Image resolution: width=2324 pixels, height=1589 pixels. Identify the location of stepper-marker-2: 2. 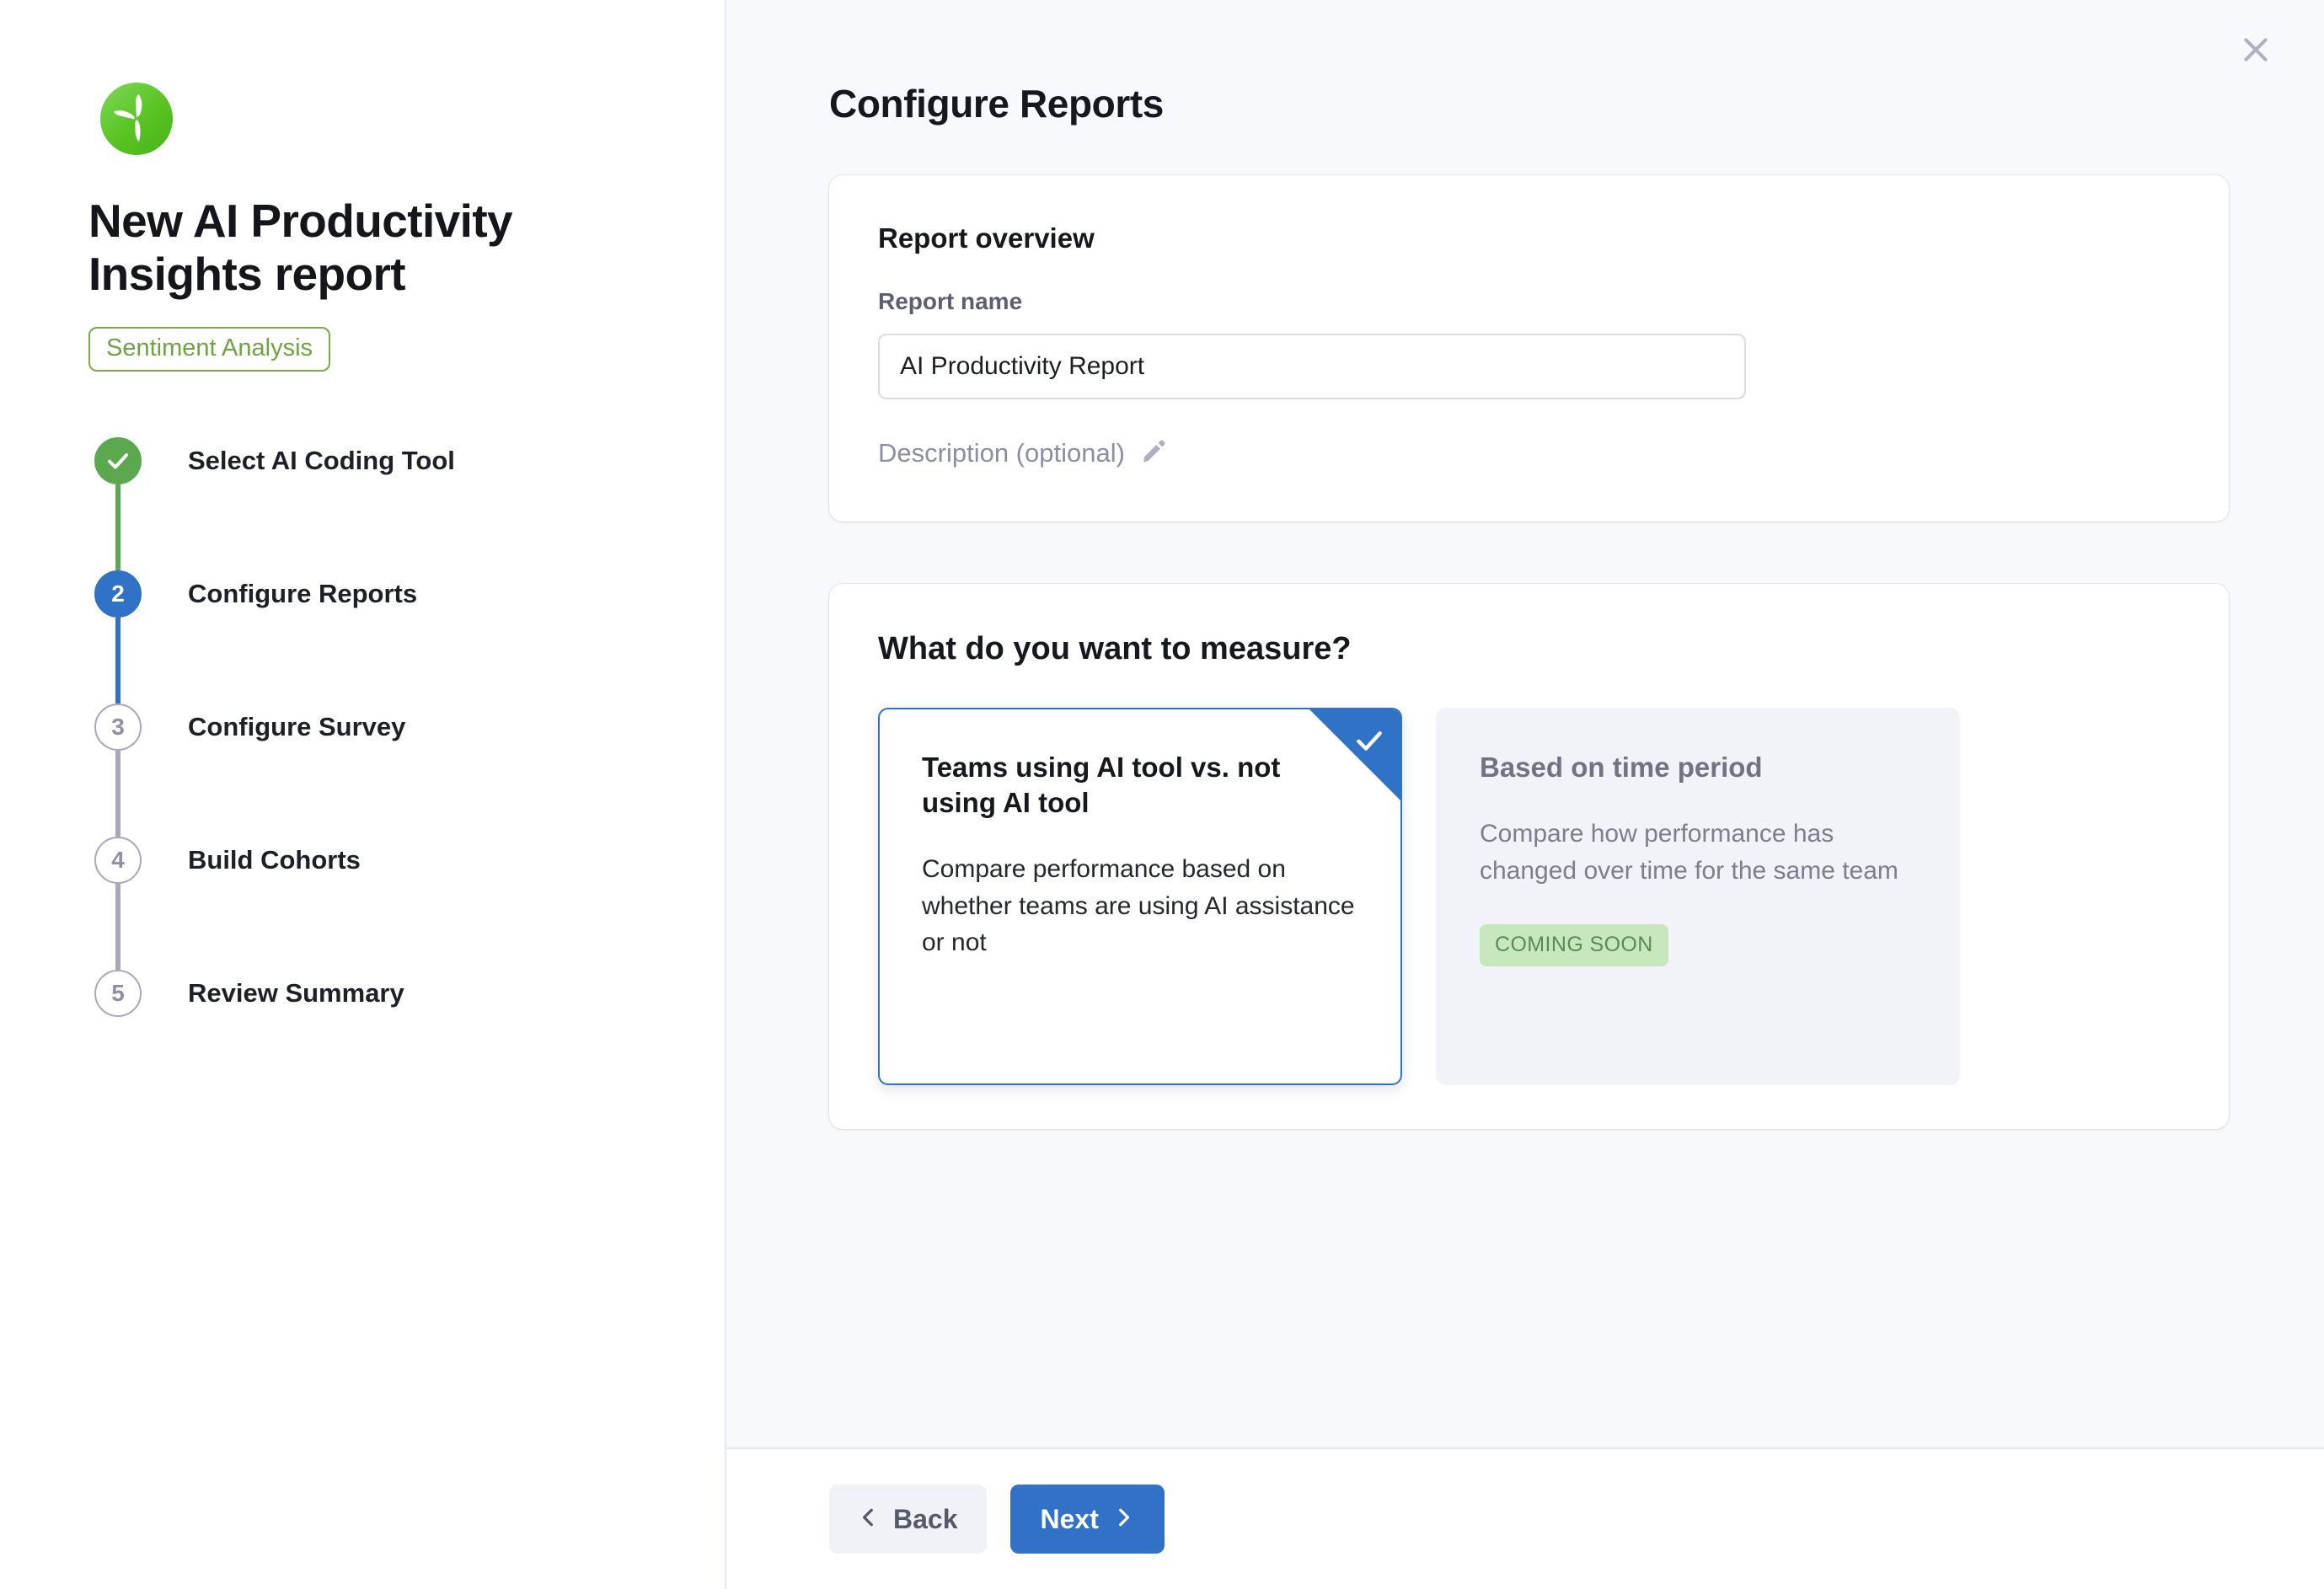
(117, 637).